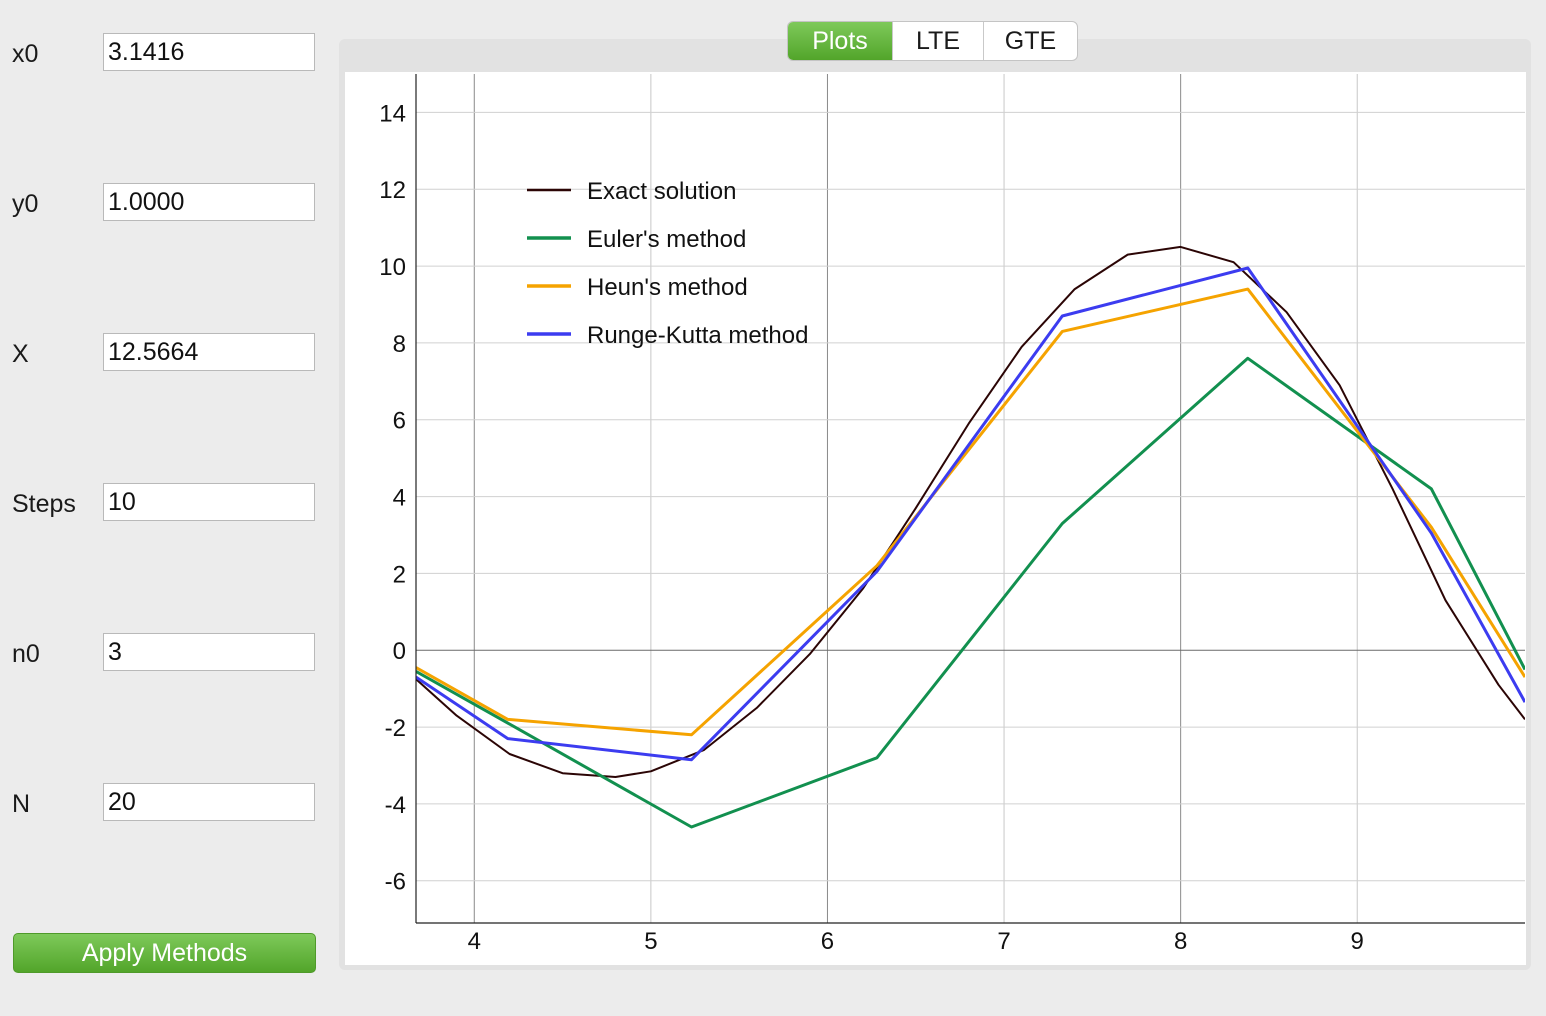 The width and height of the screenshot is (1546, 1016). Describe the element at coordinates (399, 651) in the screenshot. I see `y-tick-label: 0` at that location.